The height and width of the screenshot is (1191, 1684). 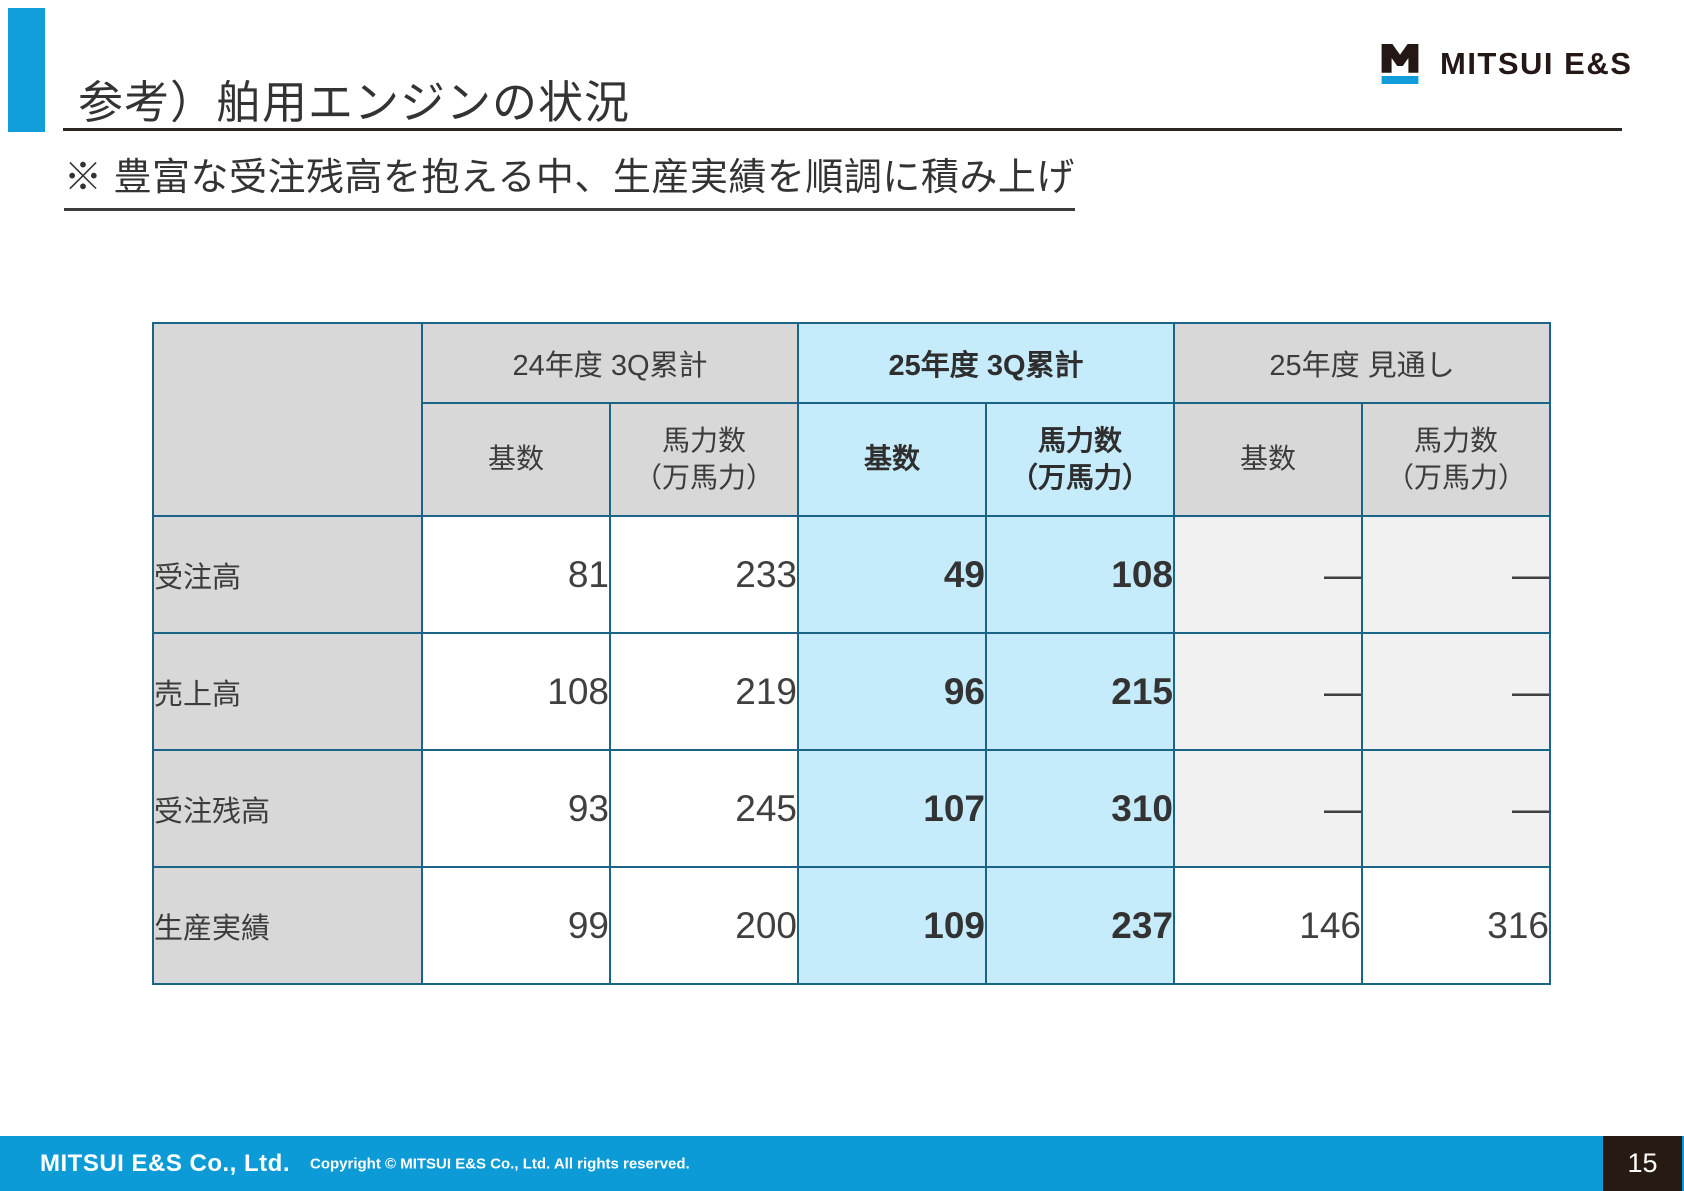 I want to click on page-title: 参考）舶用エンジンの状況, so click(x=354, y=103).